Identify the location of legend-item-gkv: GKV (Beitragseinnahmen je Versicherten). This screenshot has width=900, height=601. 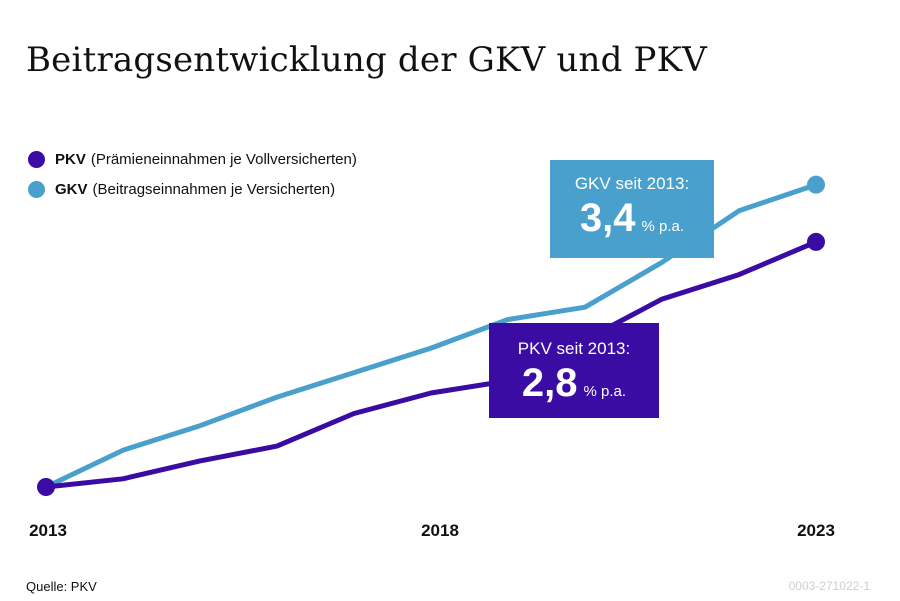
(192, 189).